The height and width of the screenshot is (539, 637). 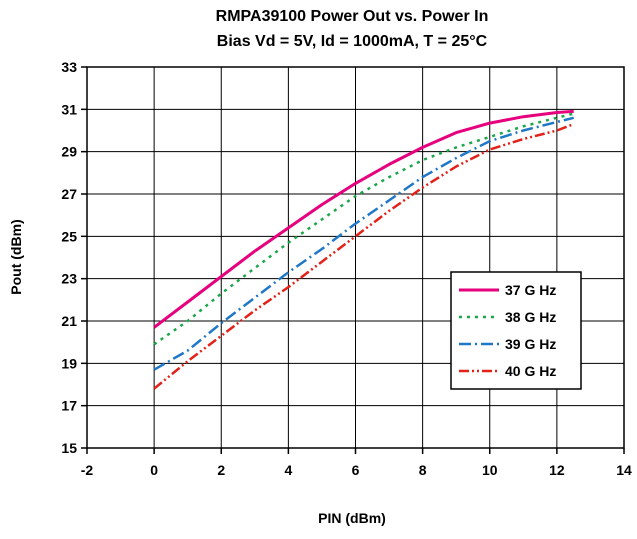 I want to click on x-tick-label: 8, so click(x=423, y=470).